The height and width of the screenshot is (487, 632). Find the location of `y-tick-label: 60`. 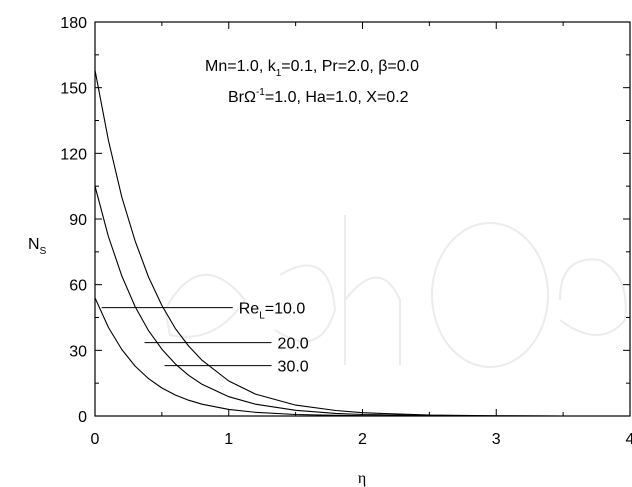

y-tick-label: 60 is located at coordinates (78, 286).